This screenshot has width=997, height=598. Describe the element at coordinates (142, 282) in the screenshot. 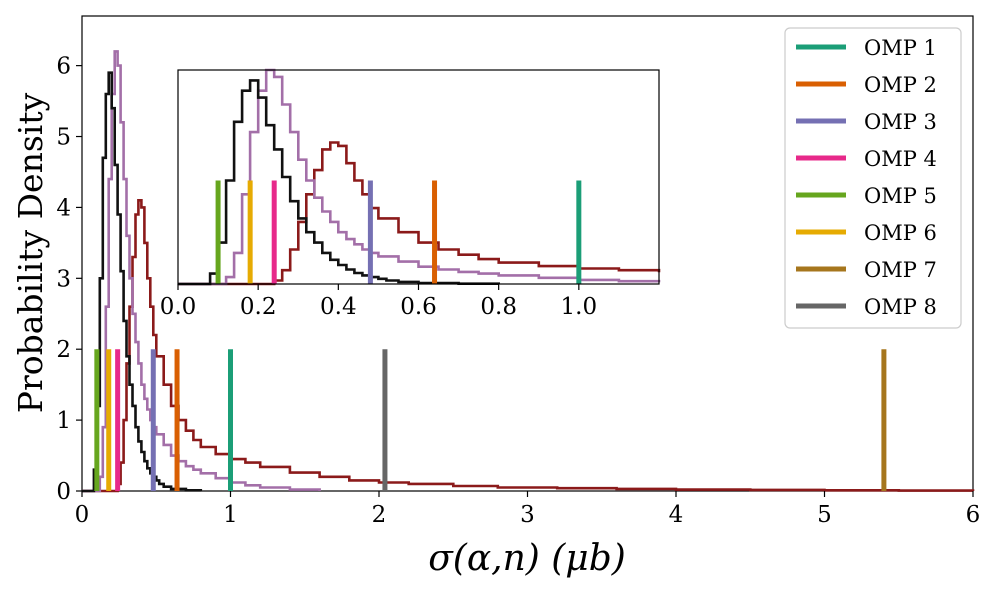

I see `main-hist-black-distribution` at that location.